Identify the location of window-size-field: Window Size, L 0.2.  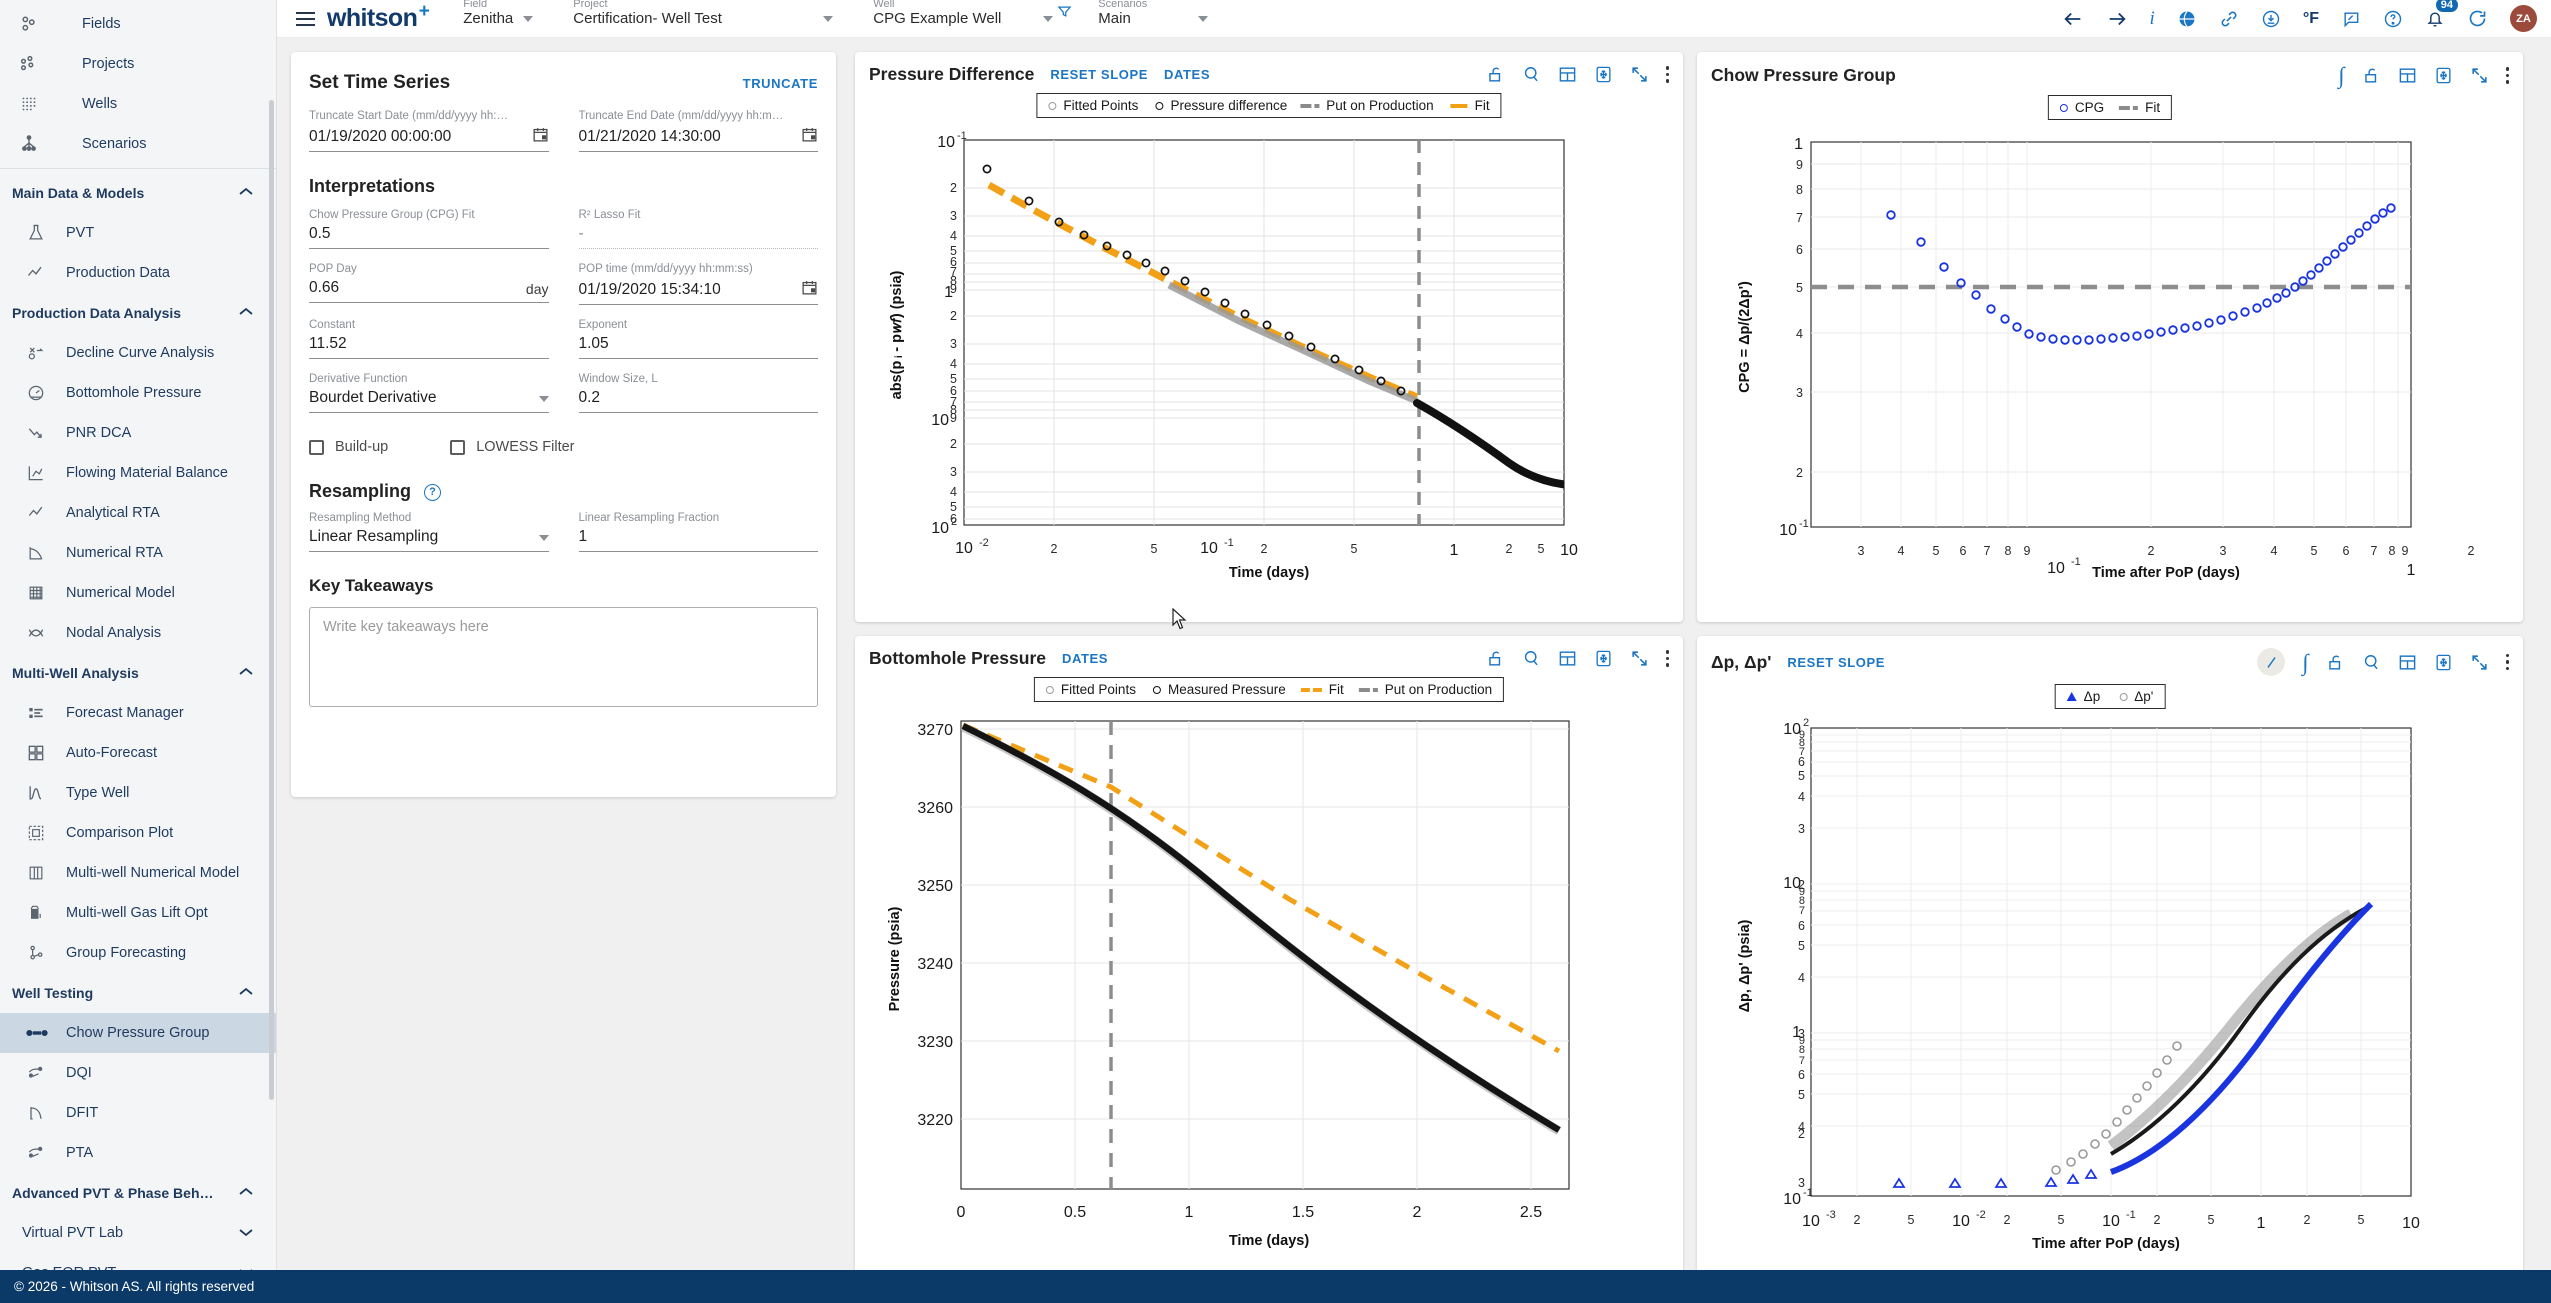
(698, 393).